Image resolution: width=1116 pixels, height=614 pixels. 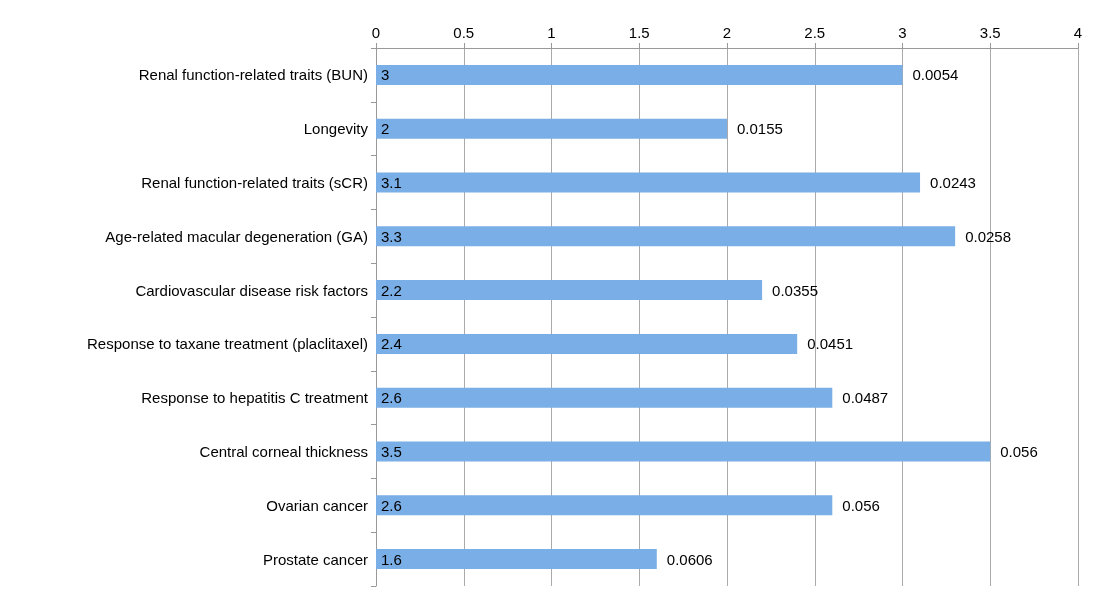 What do you see at coordinates (391, 290) in the screenshot?
I see `data-label: 2.2` at bounding box center [391, 290].